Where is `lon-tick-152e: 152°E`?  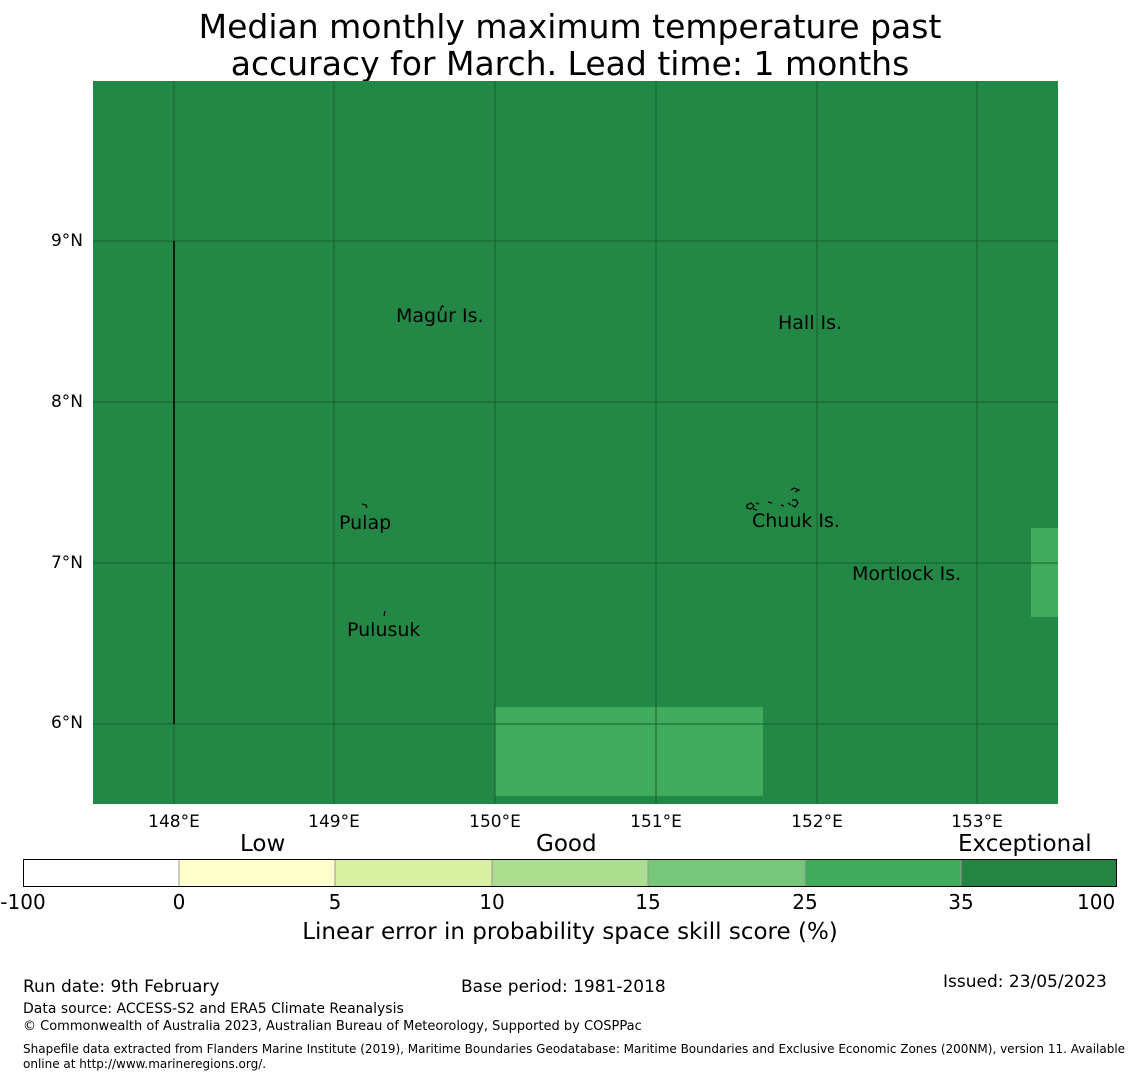
lon-tick-152e: 152°E is located at coordinates (817, 822).